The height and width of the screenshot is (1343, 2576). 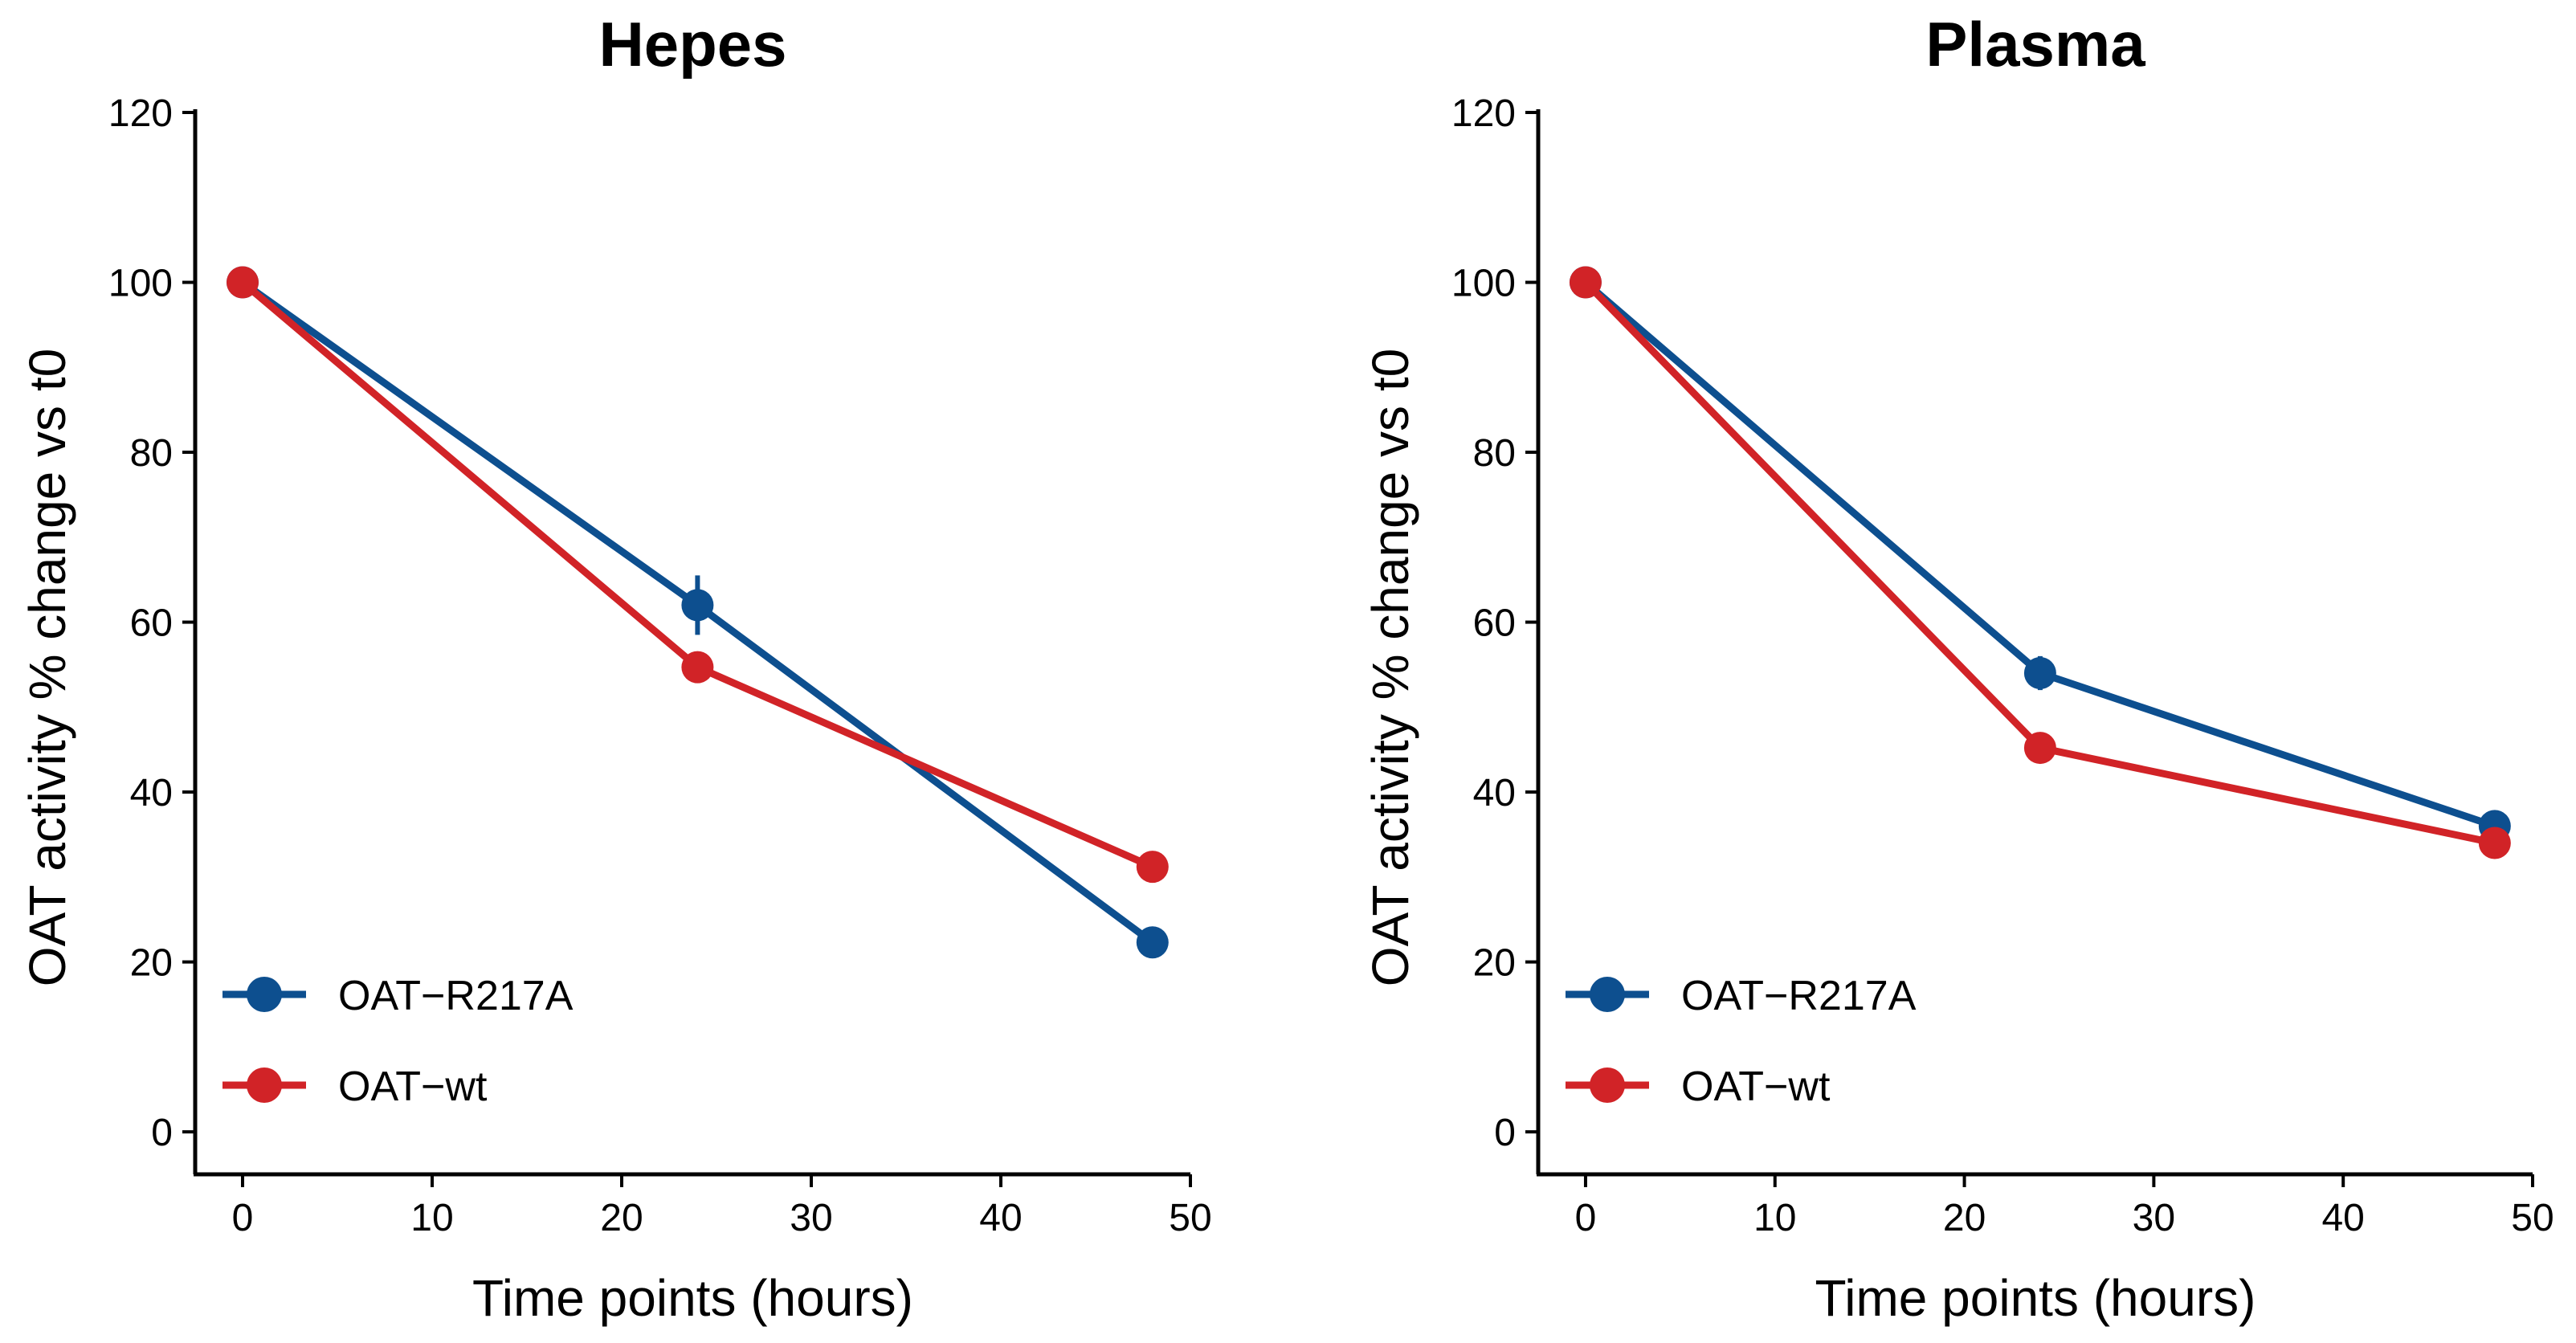 What do you see at coordinates (2035, 44) in the screenshot?
I see `chart-title: Plasma` at bounding box center [2035, 44].